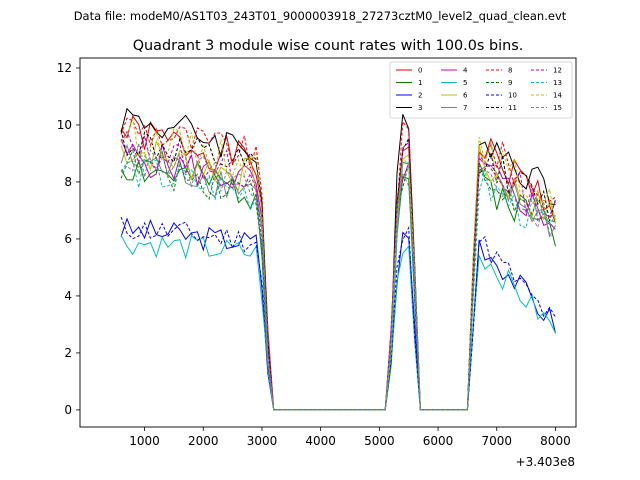 The height and width of the screenshot is (480, 640). What do you see at coordinates (68, 410) in the screenshot?
I see `y-tick-label: 0` at bounding box center [68, 410].